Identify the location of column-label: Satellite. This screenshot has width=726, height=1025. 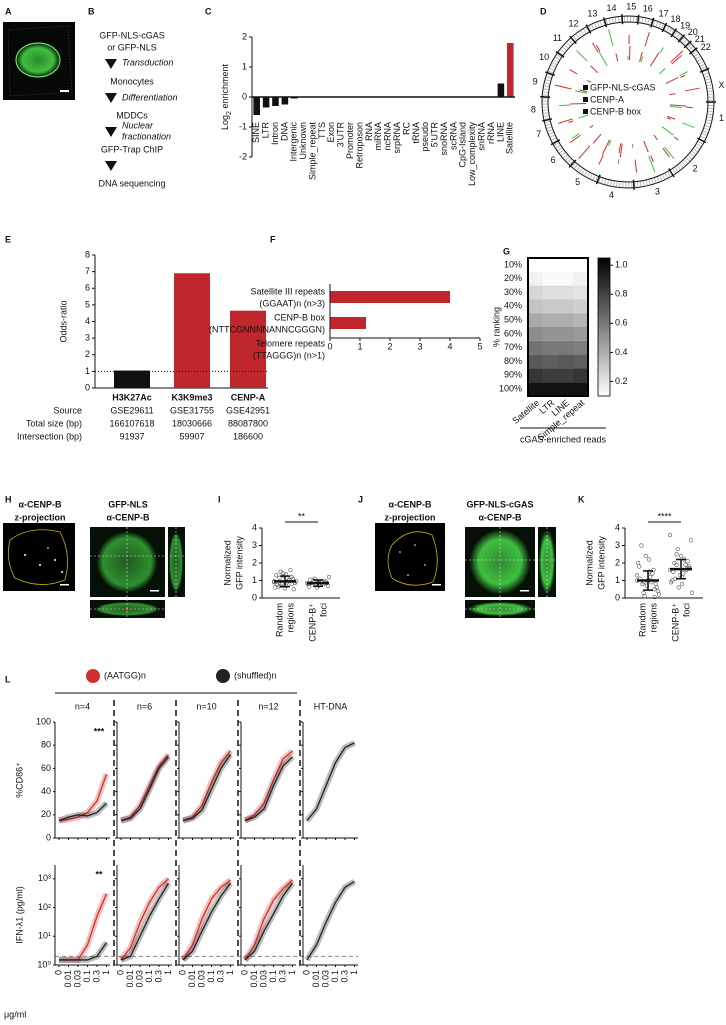
(525, 412).